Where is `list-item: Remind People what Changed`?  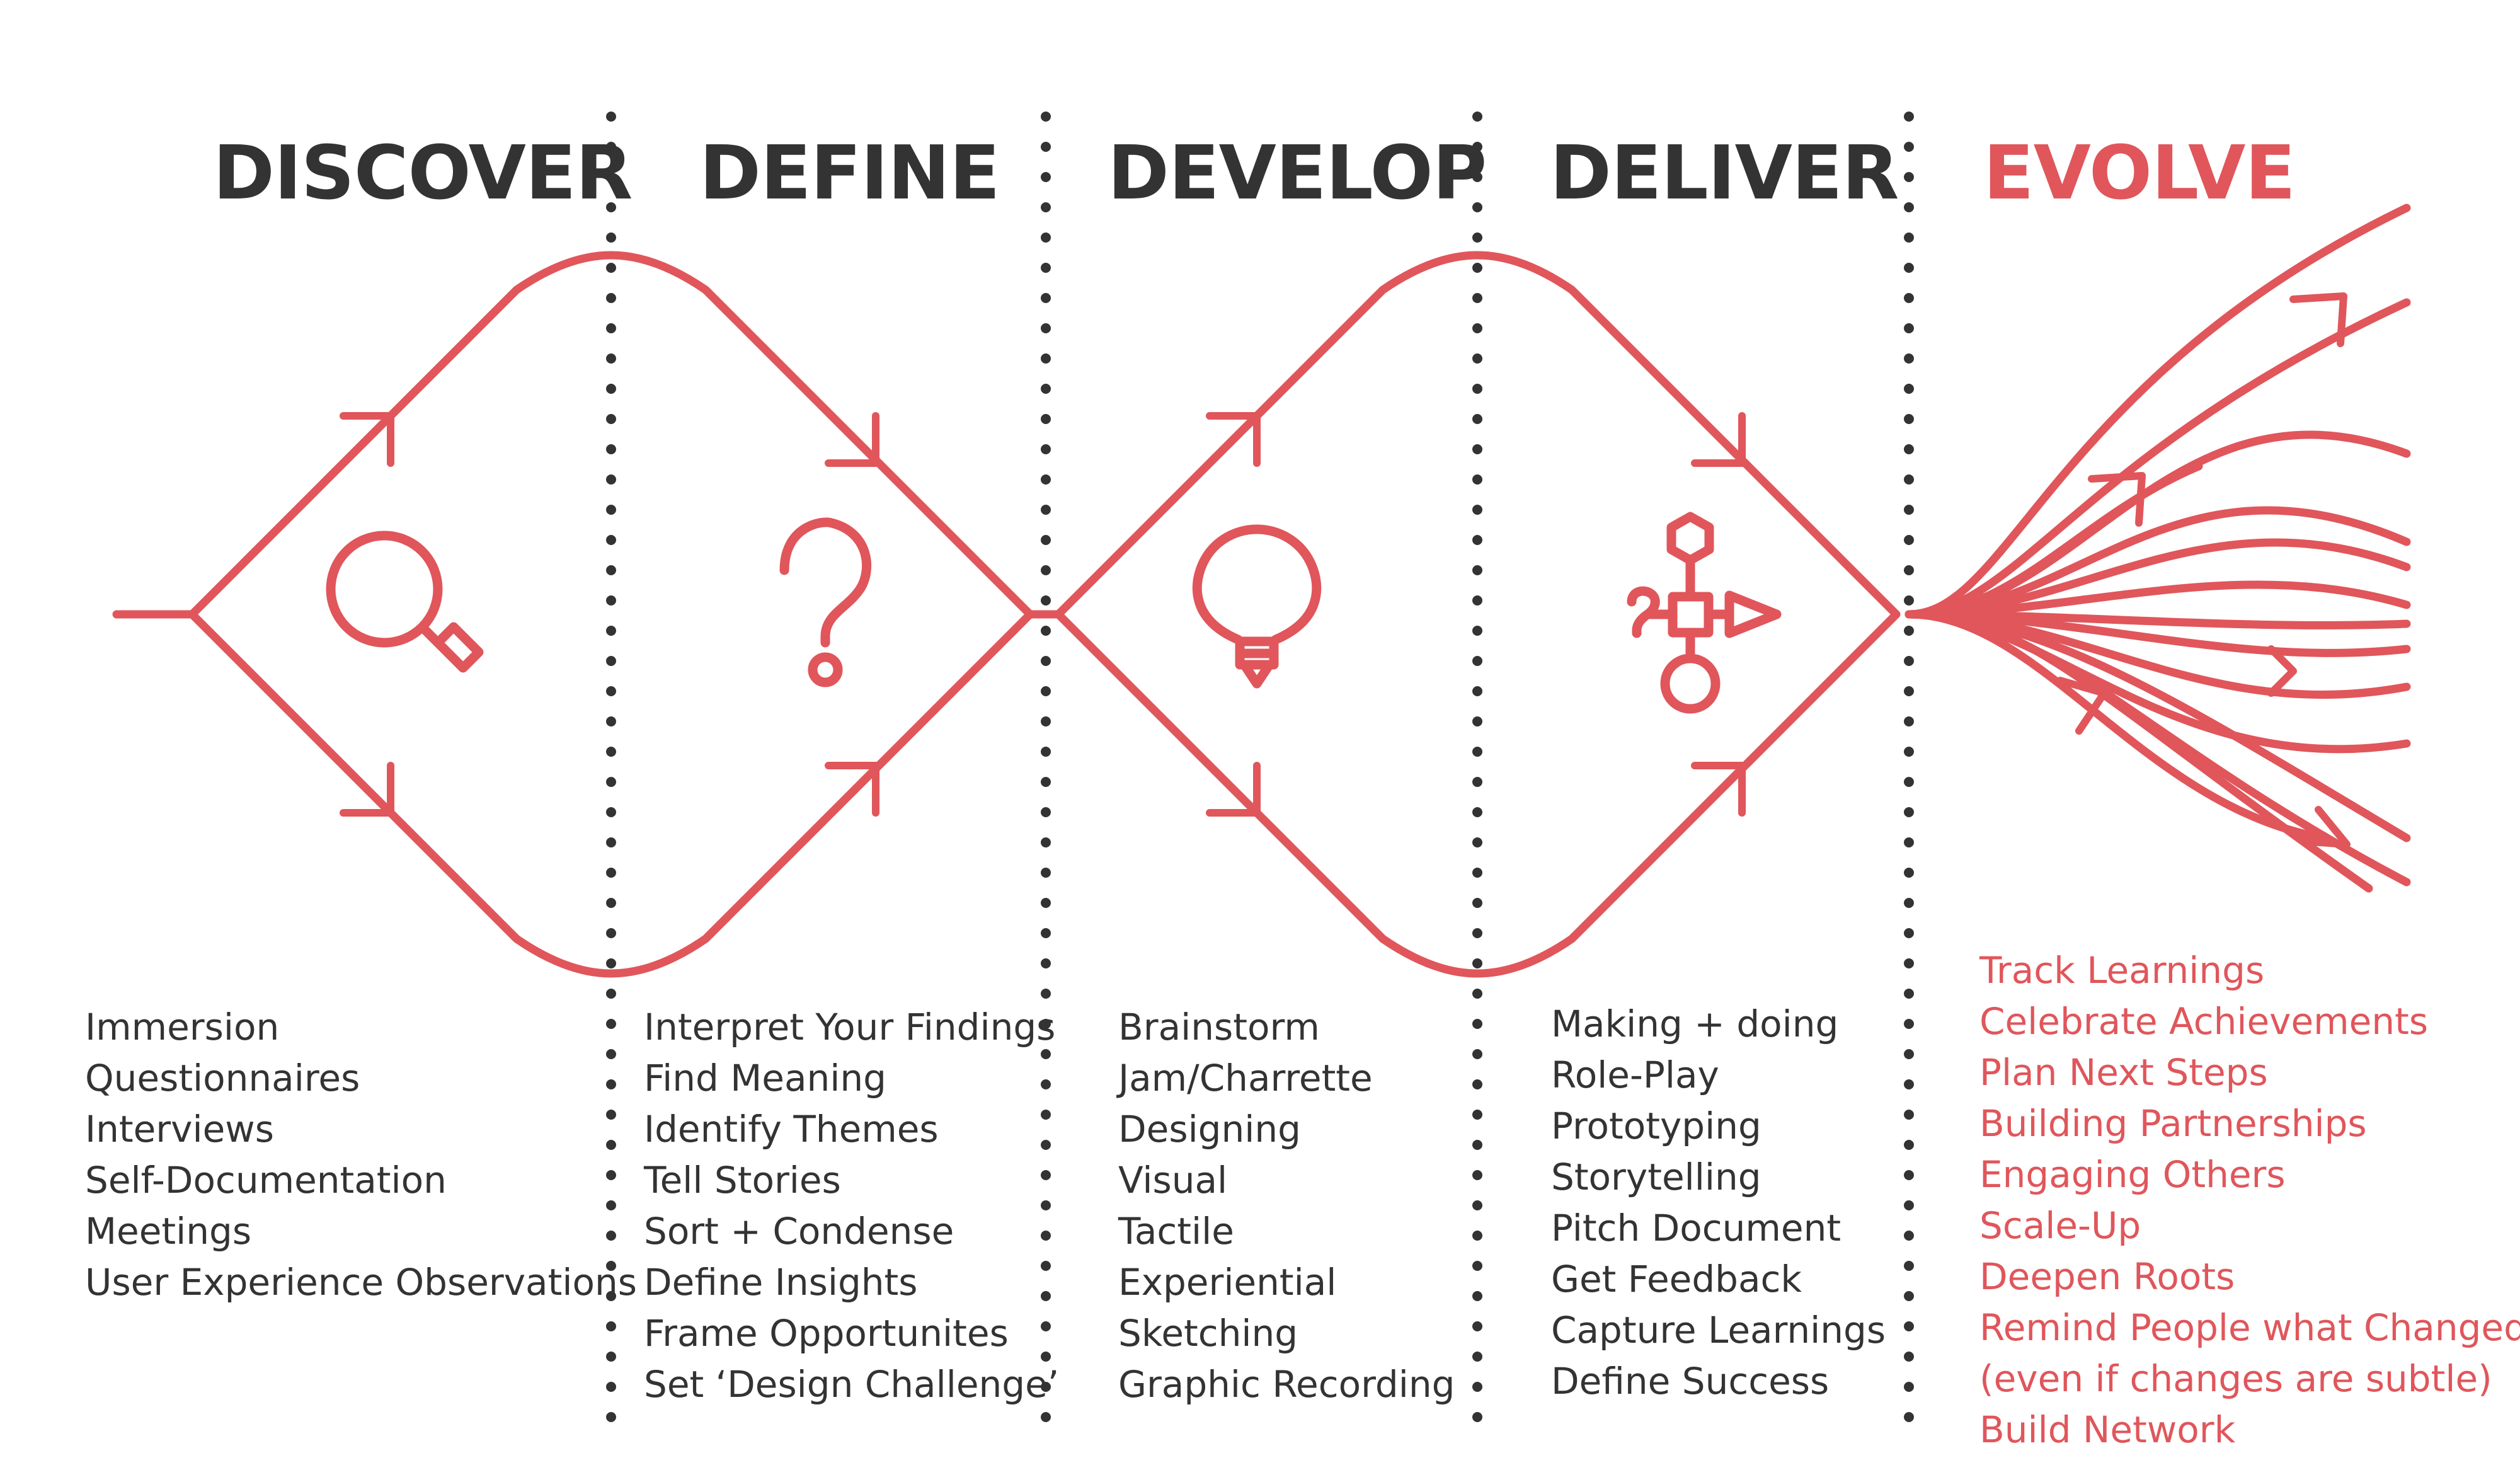
list-item: Remind People what Changed is located at coordinates (2249, 1327).